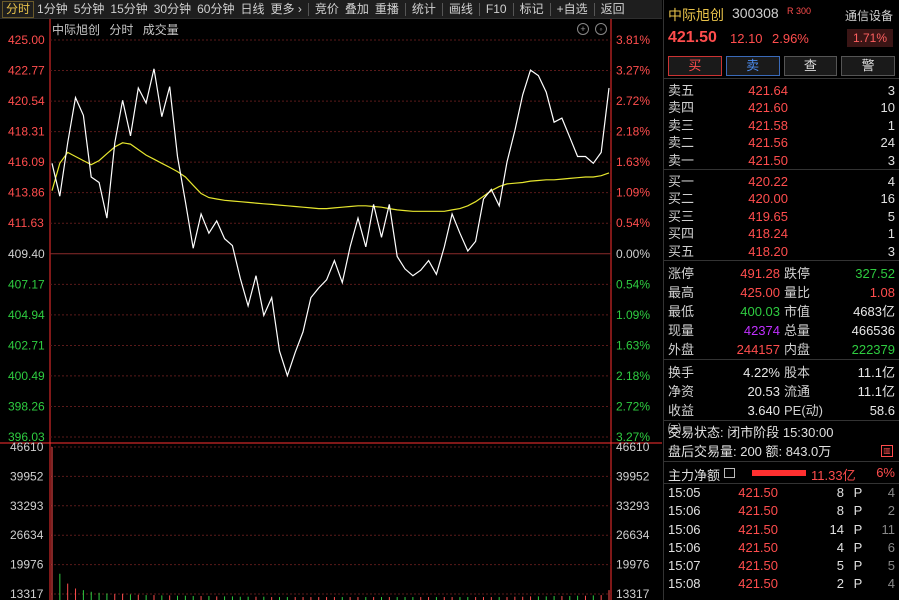 This screenshot has height=600, width=899. Describe the element at coordinates (27, 506) in the screenshot. I see `volume-tick-label: 33293` at that location.